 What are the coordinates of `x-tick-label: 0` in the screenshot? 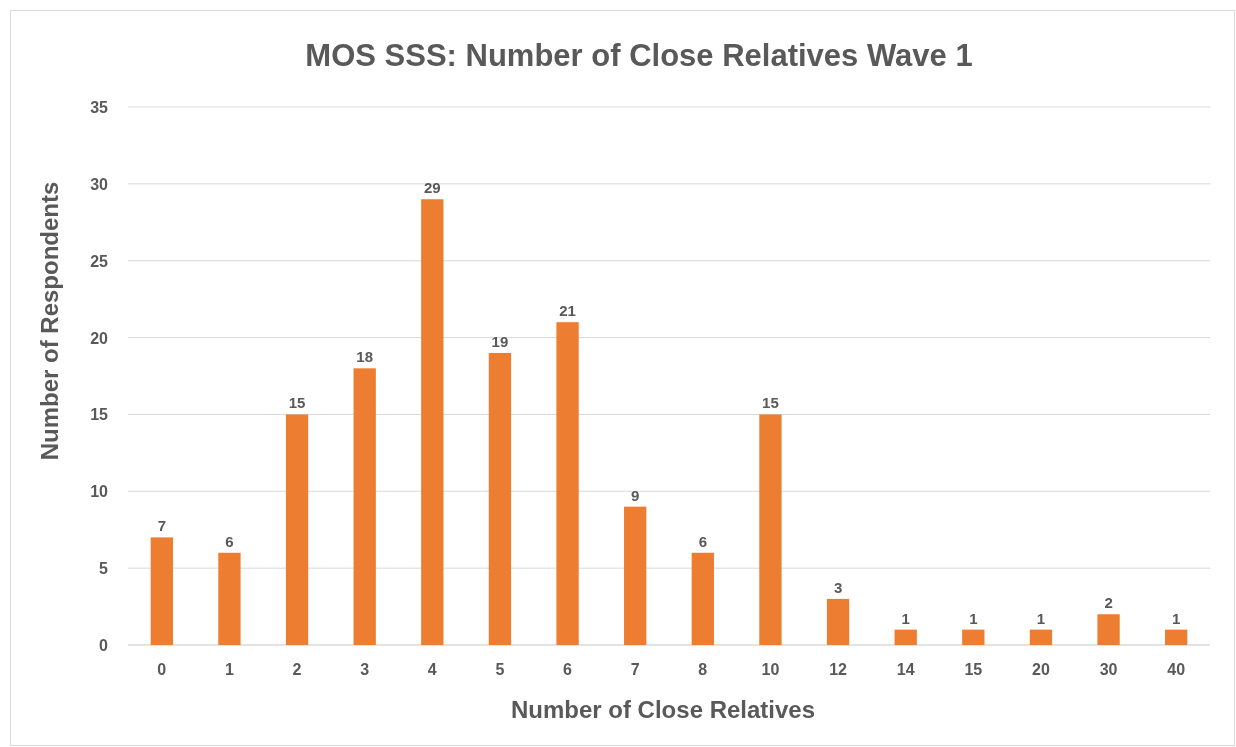 It's located at (162, 669).